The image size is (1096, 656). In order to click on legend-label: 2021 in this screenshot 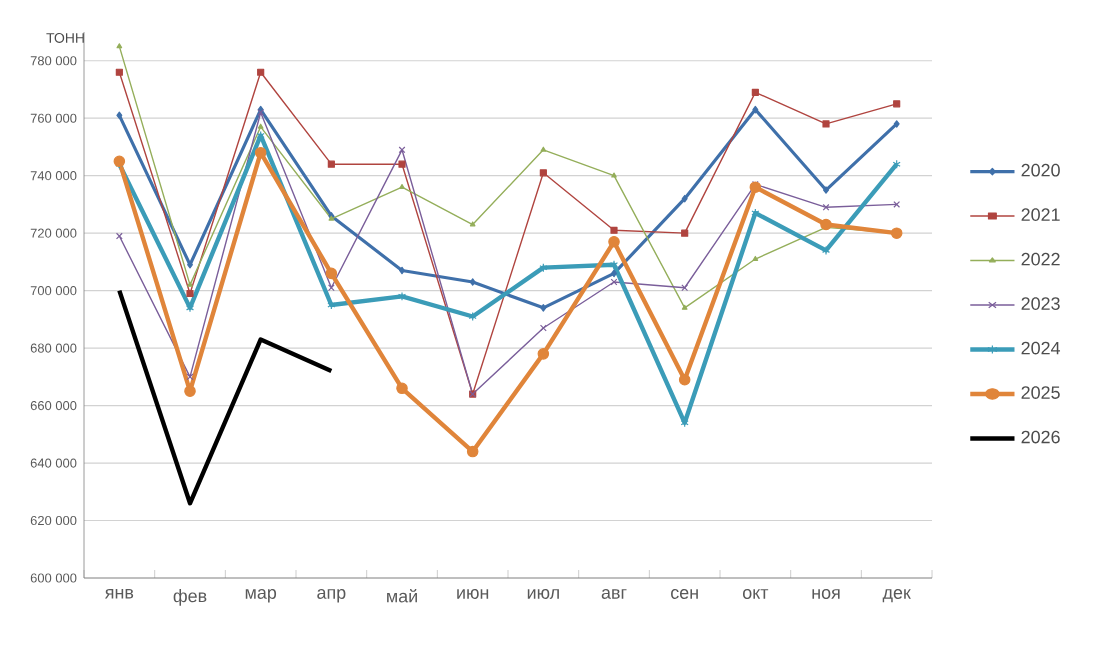, I will do `click(1040, 214)`.